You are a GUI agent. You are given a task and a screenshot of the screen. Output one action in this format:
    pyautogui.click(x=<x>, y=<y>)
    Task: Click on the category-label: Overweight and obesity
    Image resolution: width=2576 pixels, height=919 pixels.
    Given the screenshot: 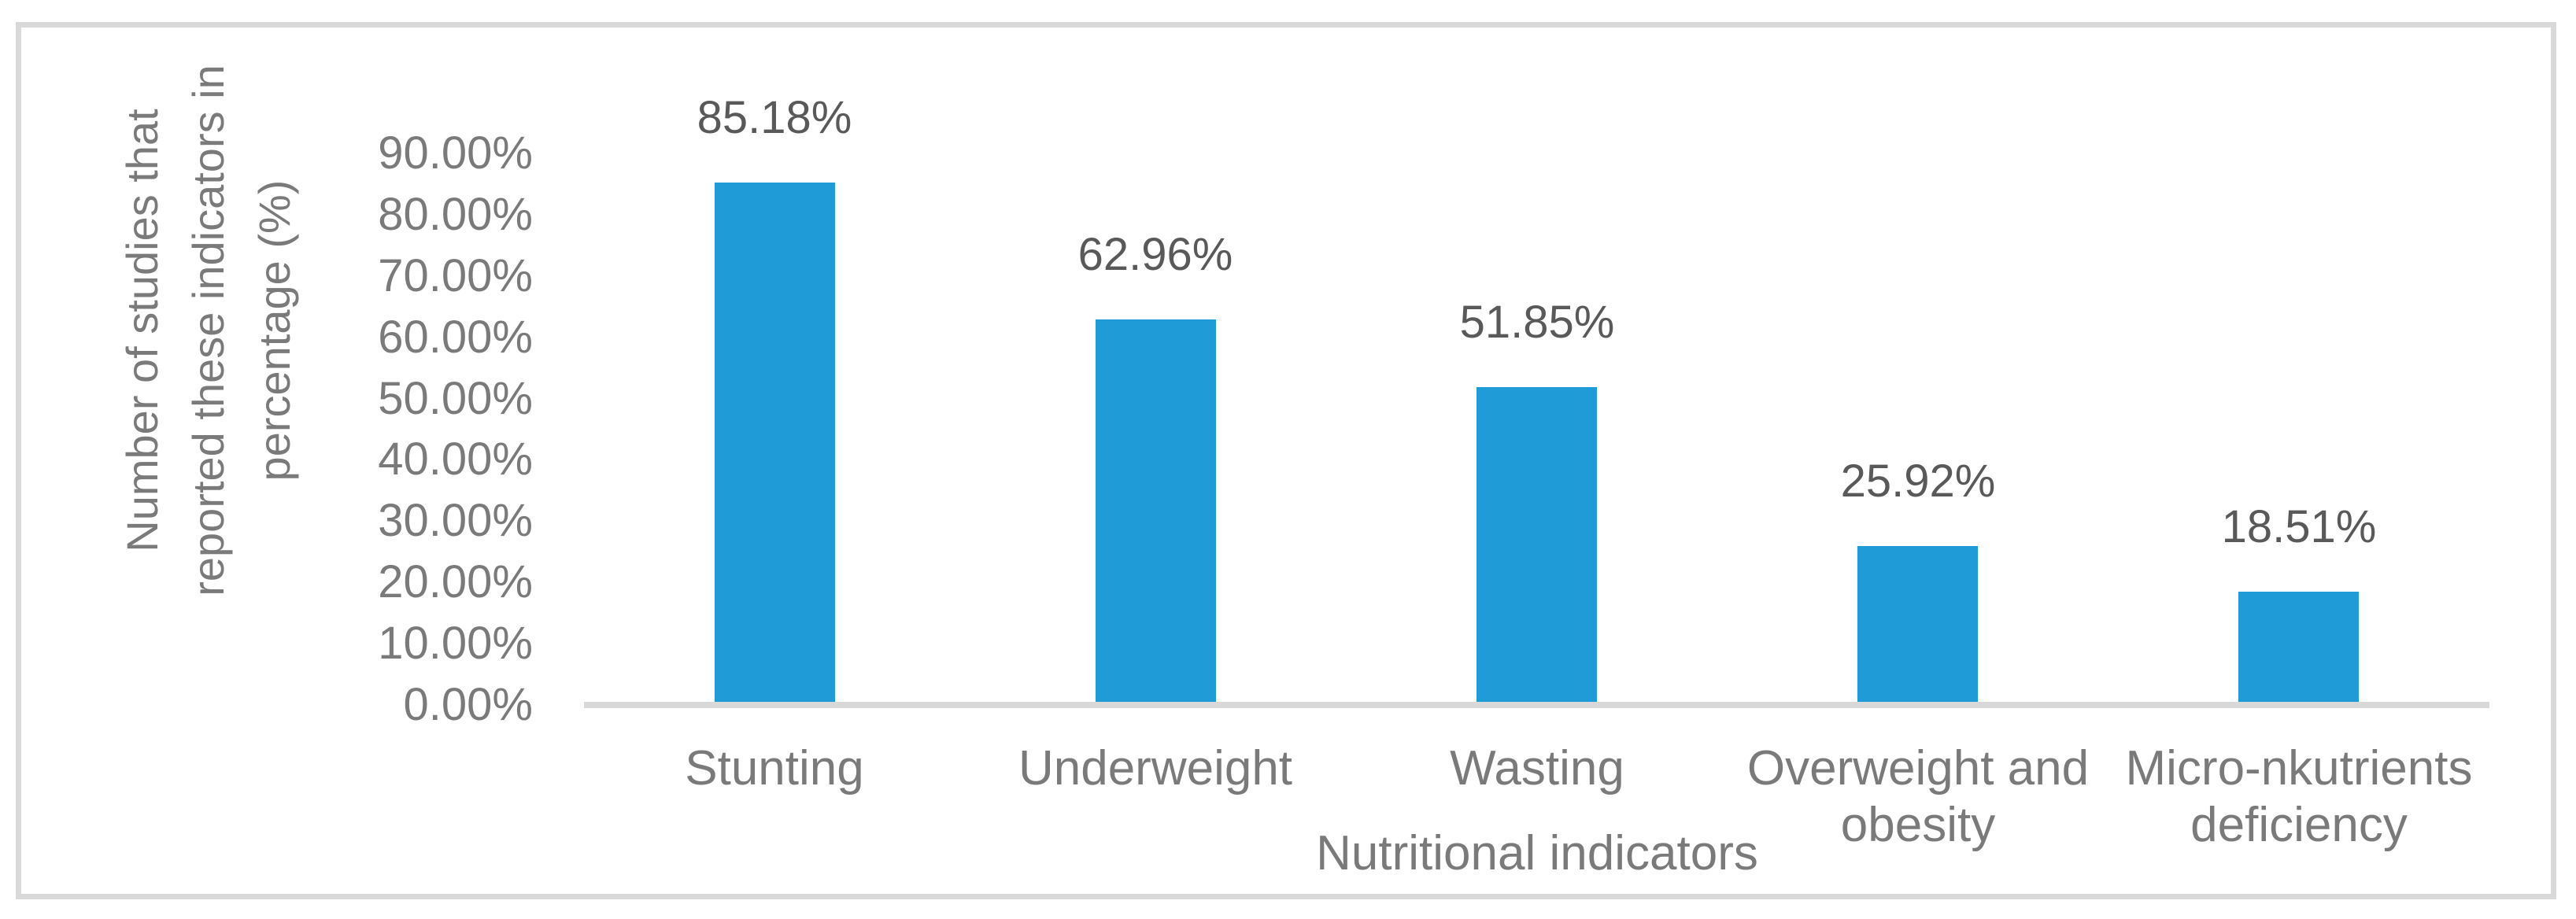 What is the action you would take?
    pyautogui.click(x=1918, y=796)
    